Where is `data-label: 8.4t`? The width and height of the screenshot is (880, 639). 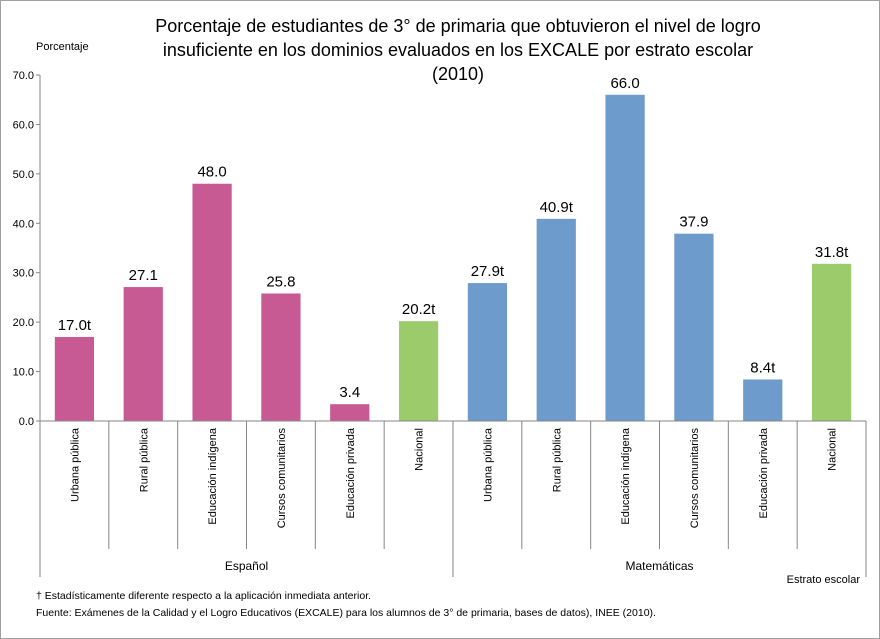 data-label: 8.4t is located at coordinates (763, 367).